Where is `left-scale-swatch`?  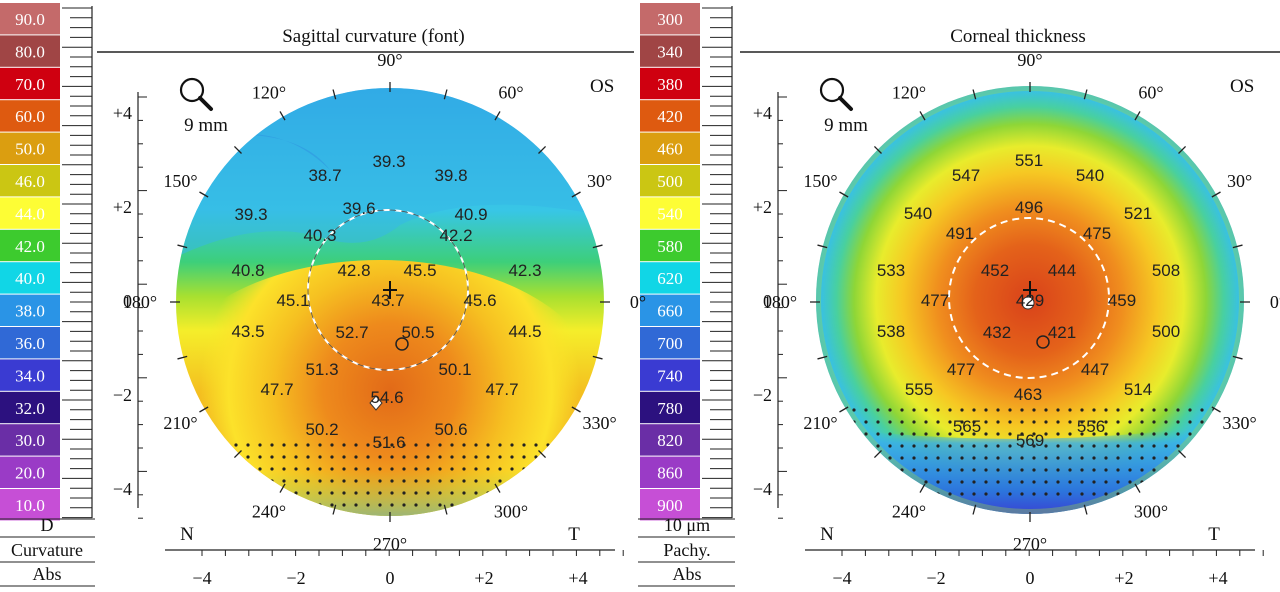 left-scale-swatch is located at coordinates (30, 278).